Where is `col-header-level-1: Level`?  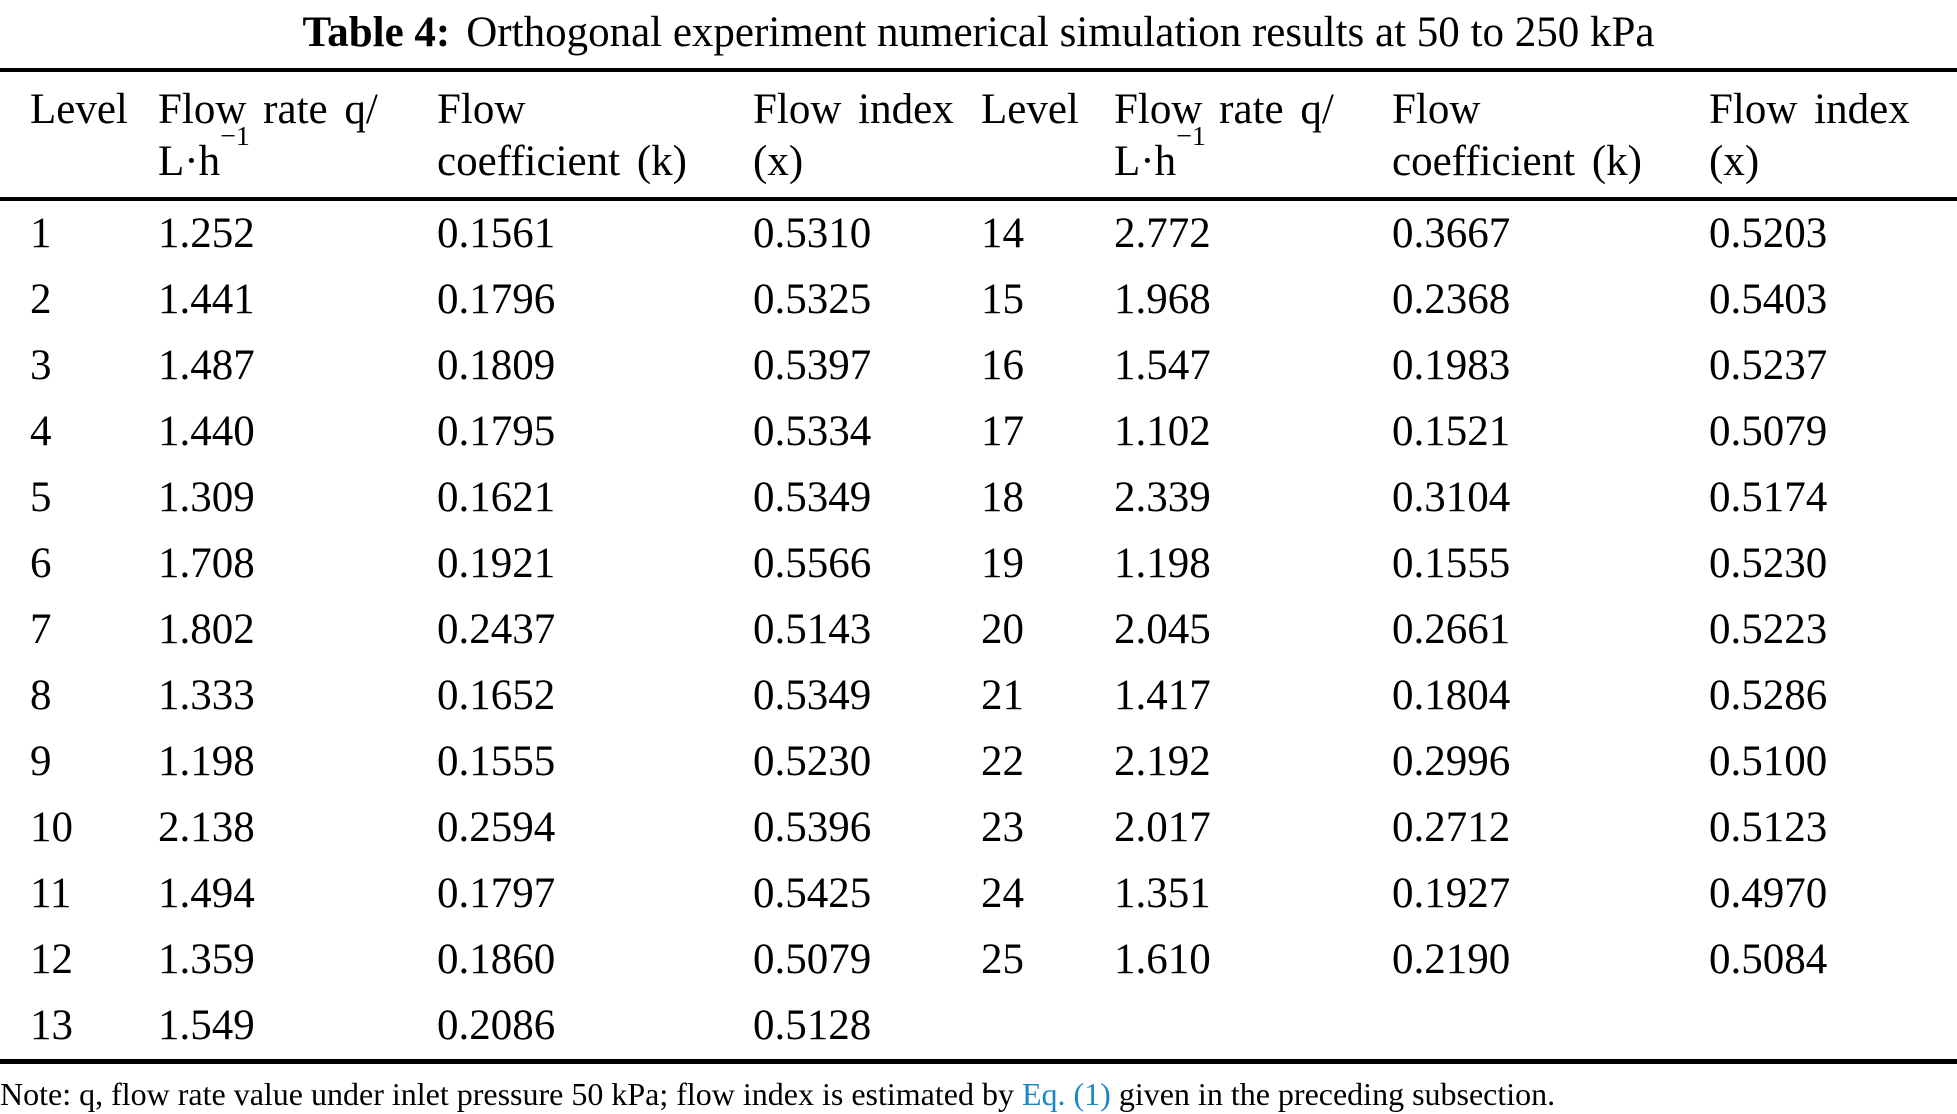
col-header-level-1: Level is located at coordinates (79, 135).